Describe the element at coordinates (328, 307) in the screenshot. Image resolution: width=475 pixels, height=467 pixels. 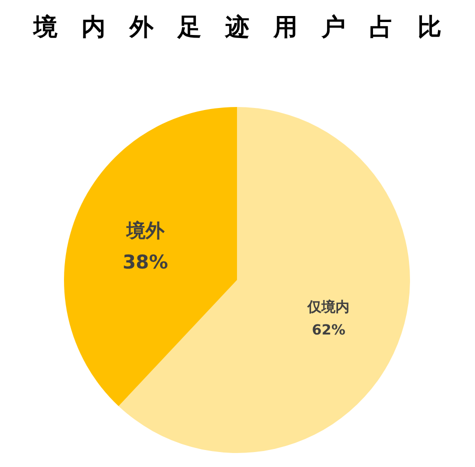
I see `slice-label: 仅境内` at that location.